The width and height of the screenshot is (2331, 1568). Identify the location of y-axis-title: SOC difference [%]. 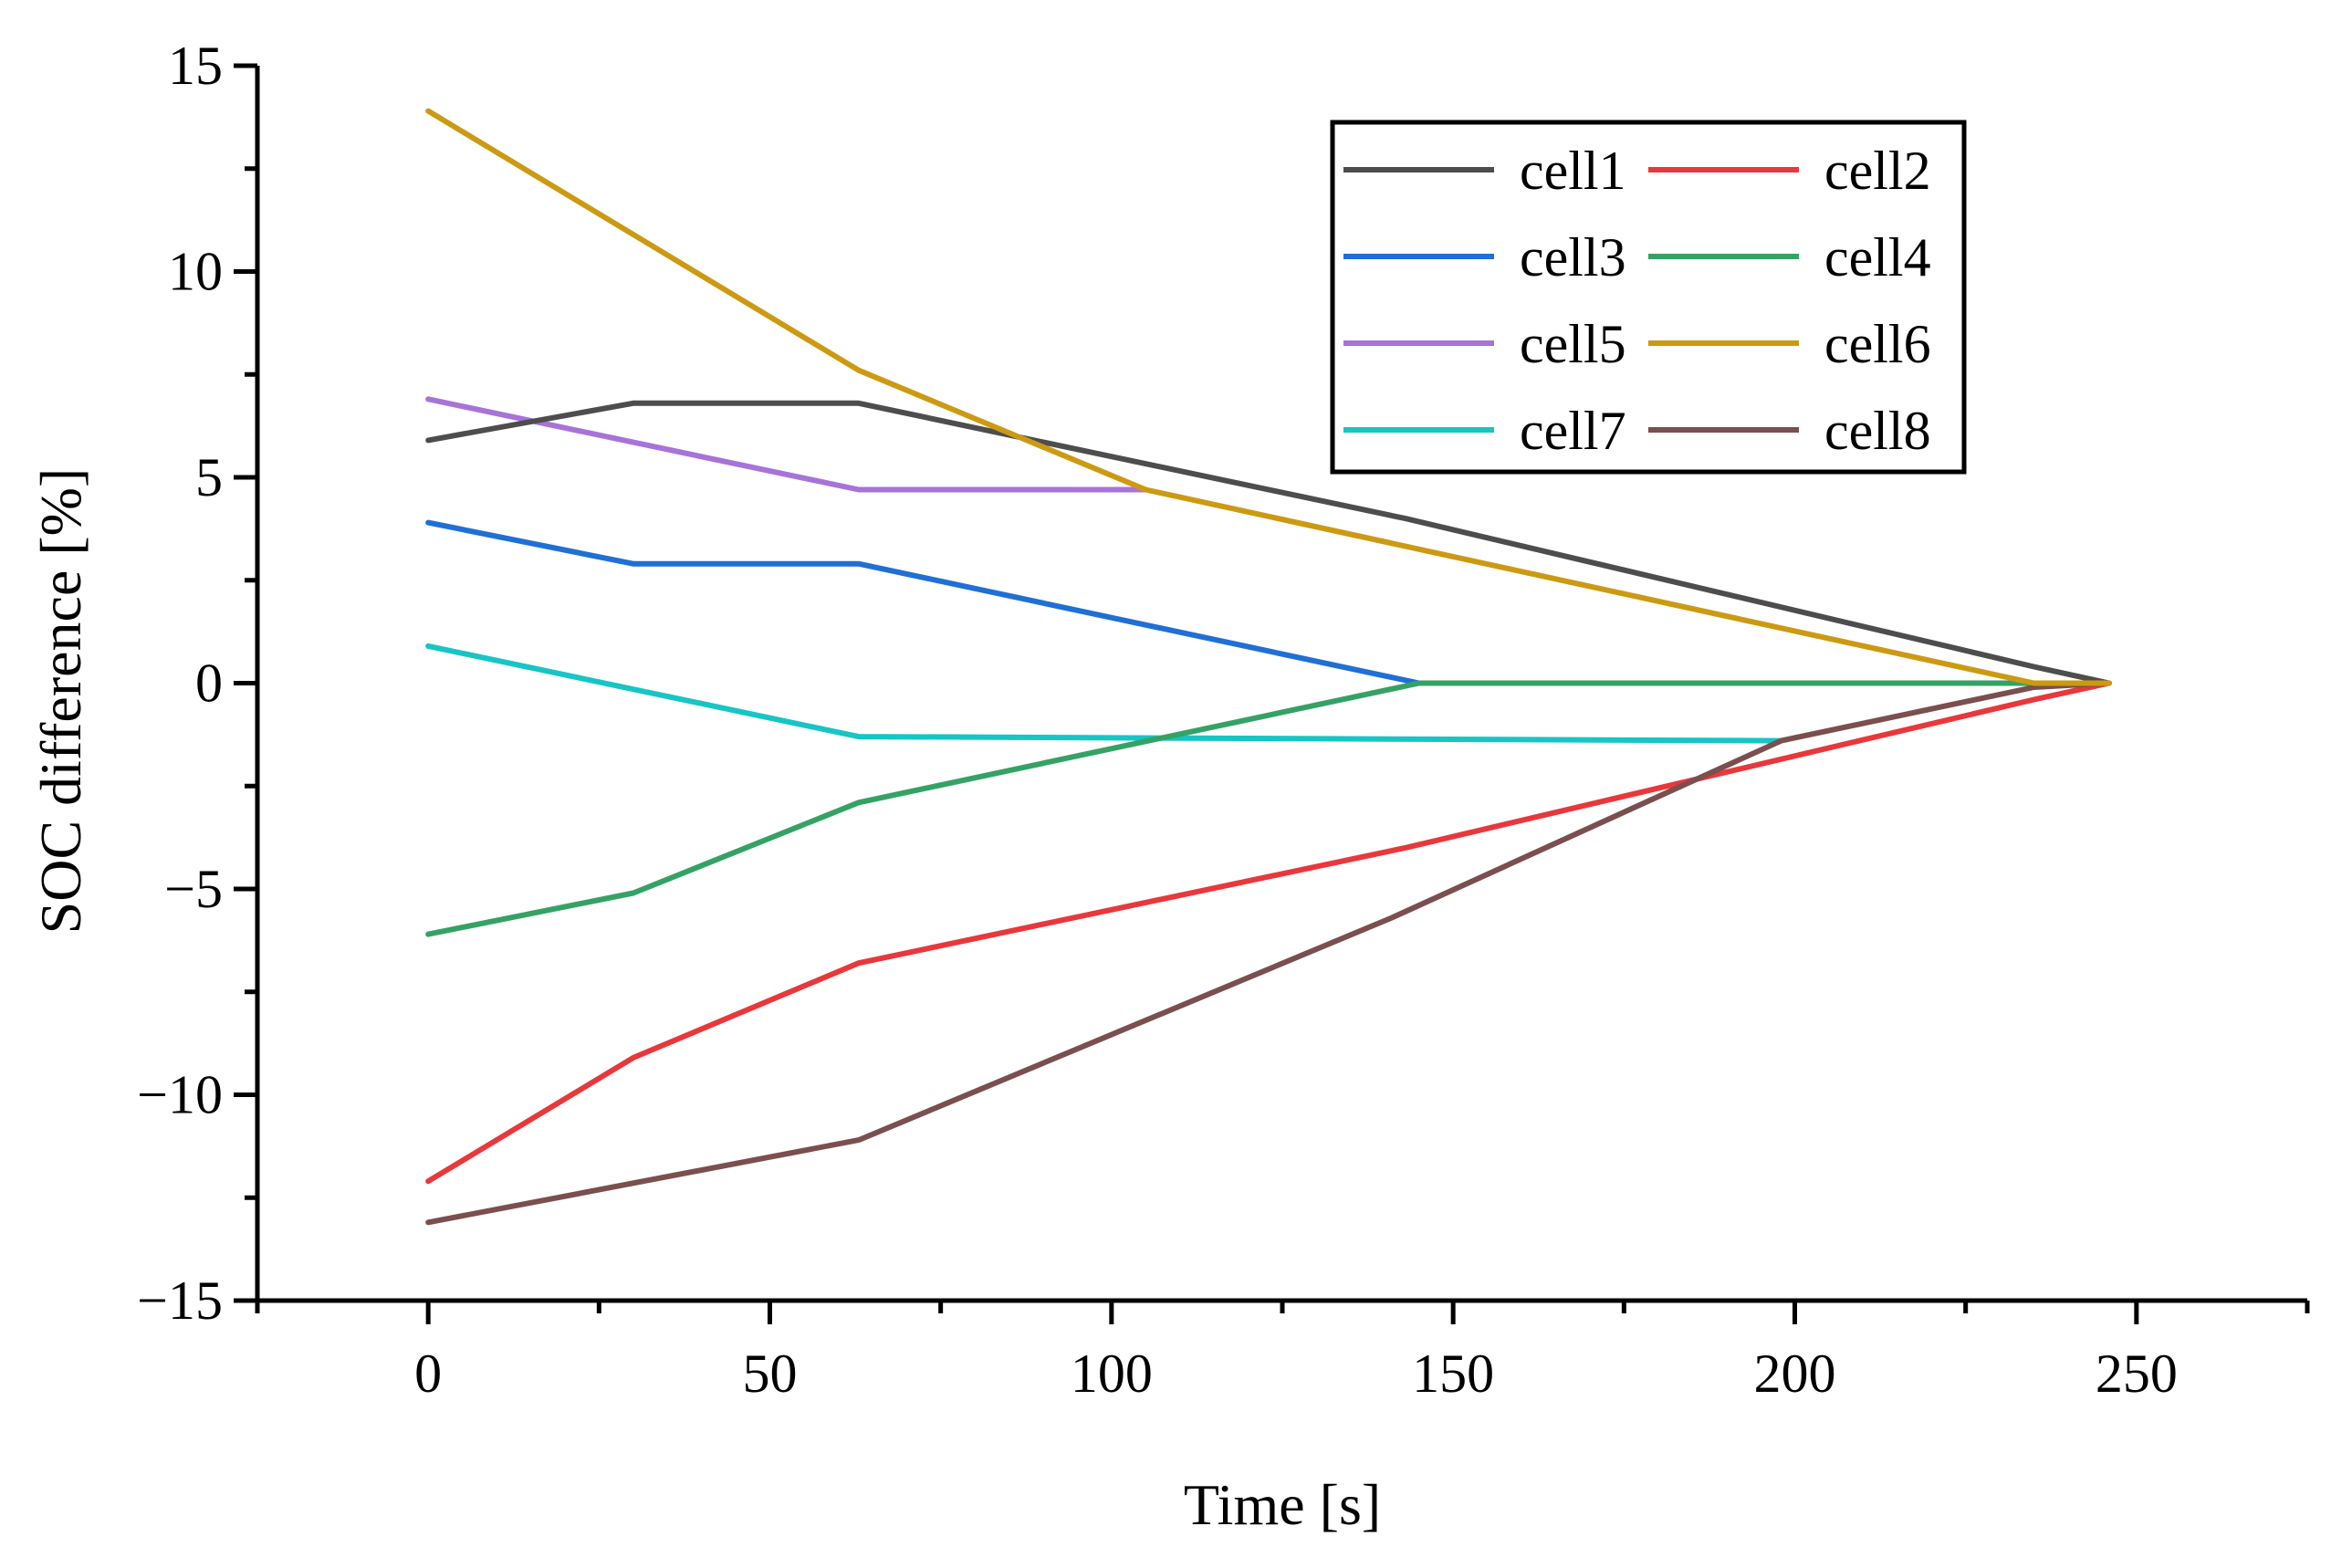
(61, 702).